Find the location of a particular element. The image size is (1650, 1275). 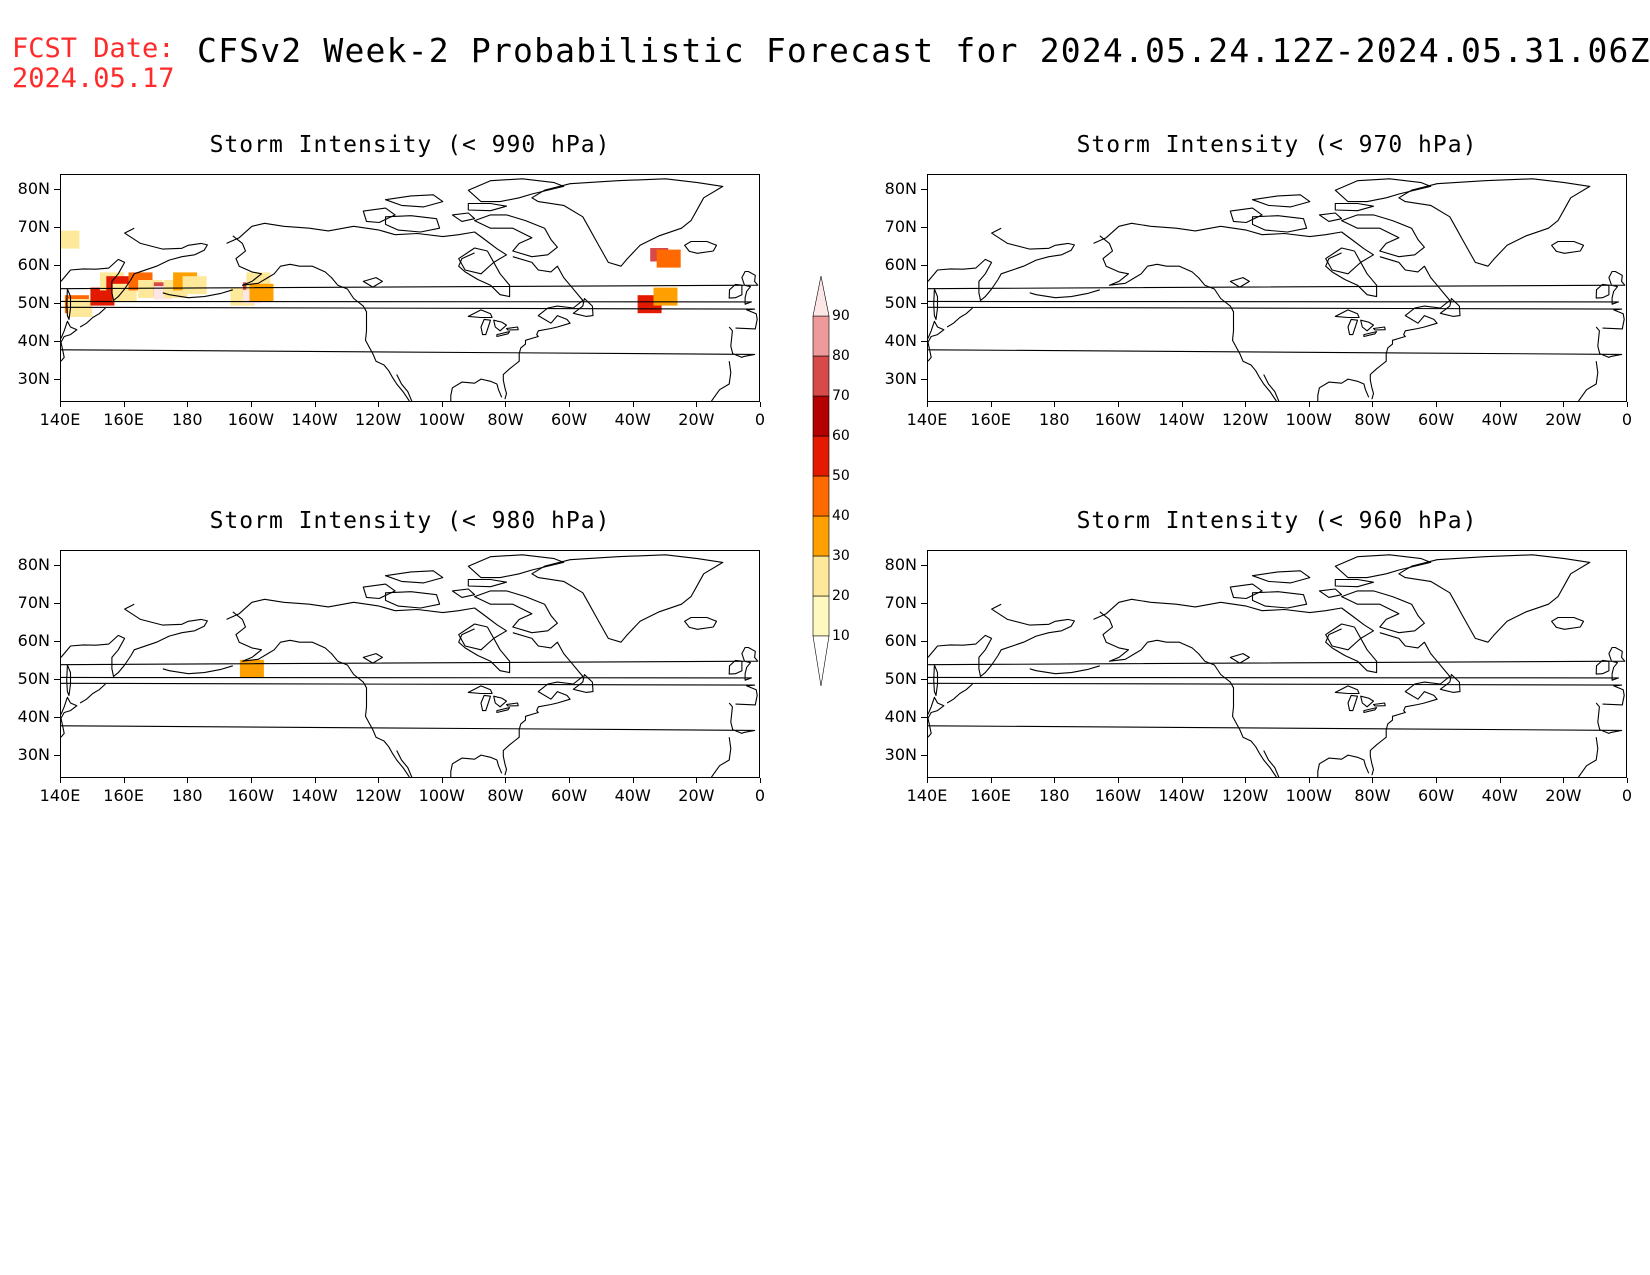

colorbar-label: 30 is located at coordinates (841, 556).